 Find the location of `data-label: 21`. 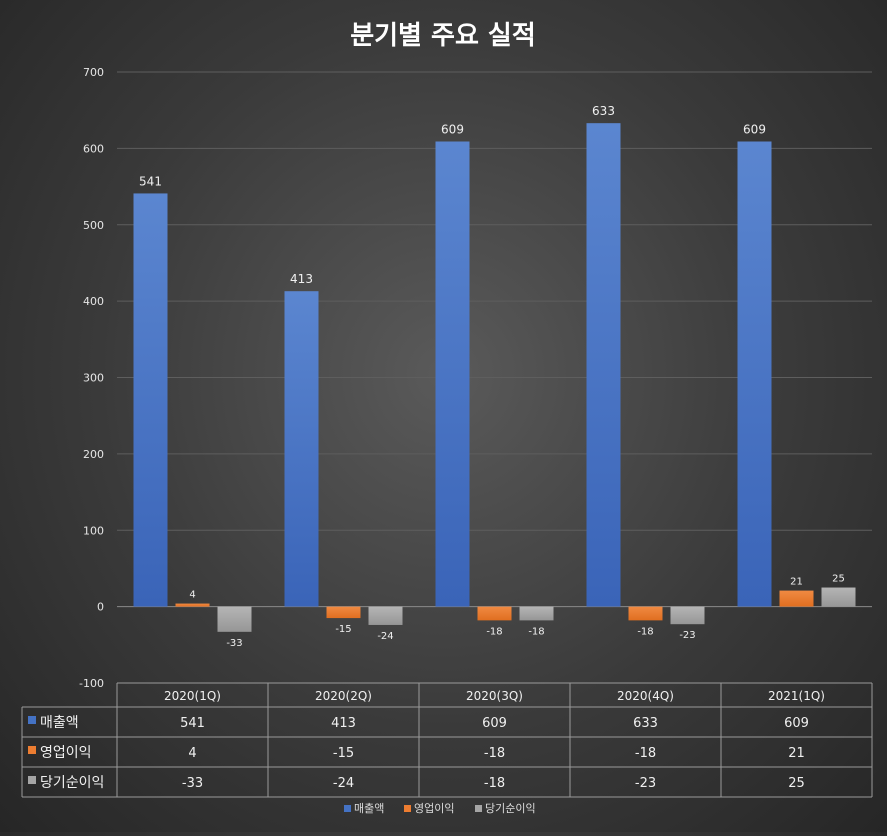

data-label: 21 is located at coordinates (796, 582).